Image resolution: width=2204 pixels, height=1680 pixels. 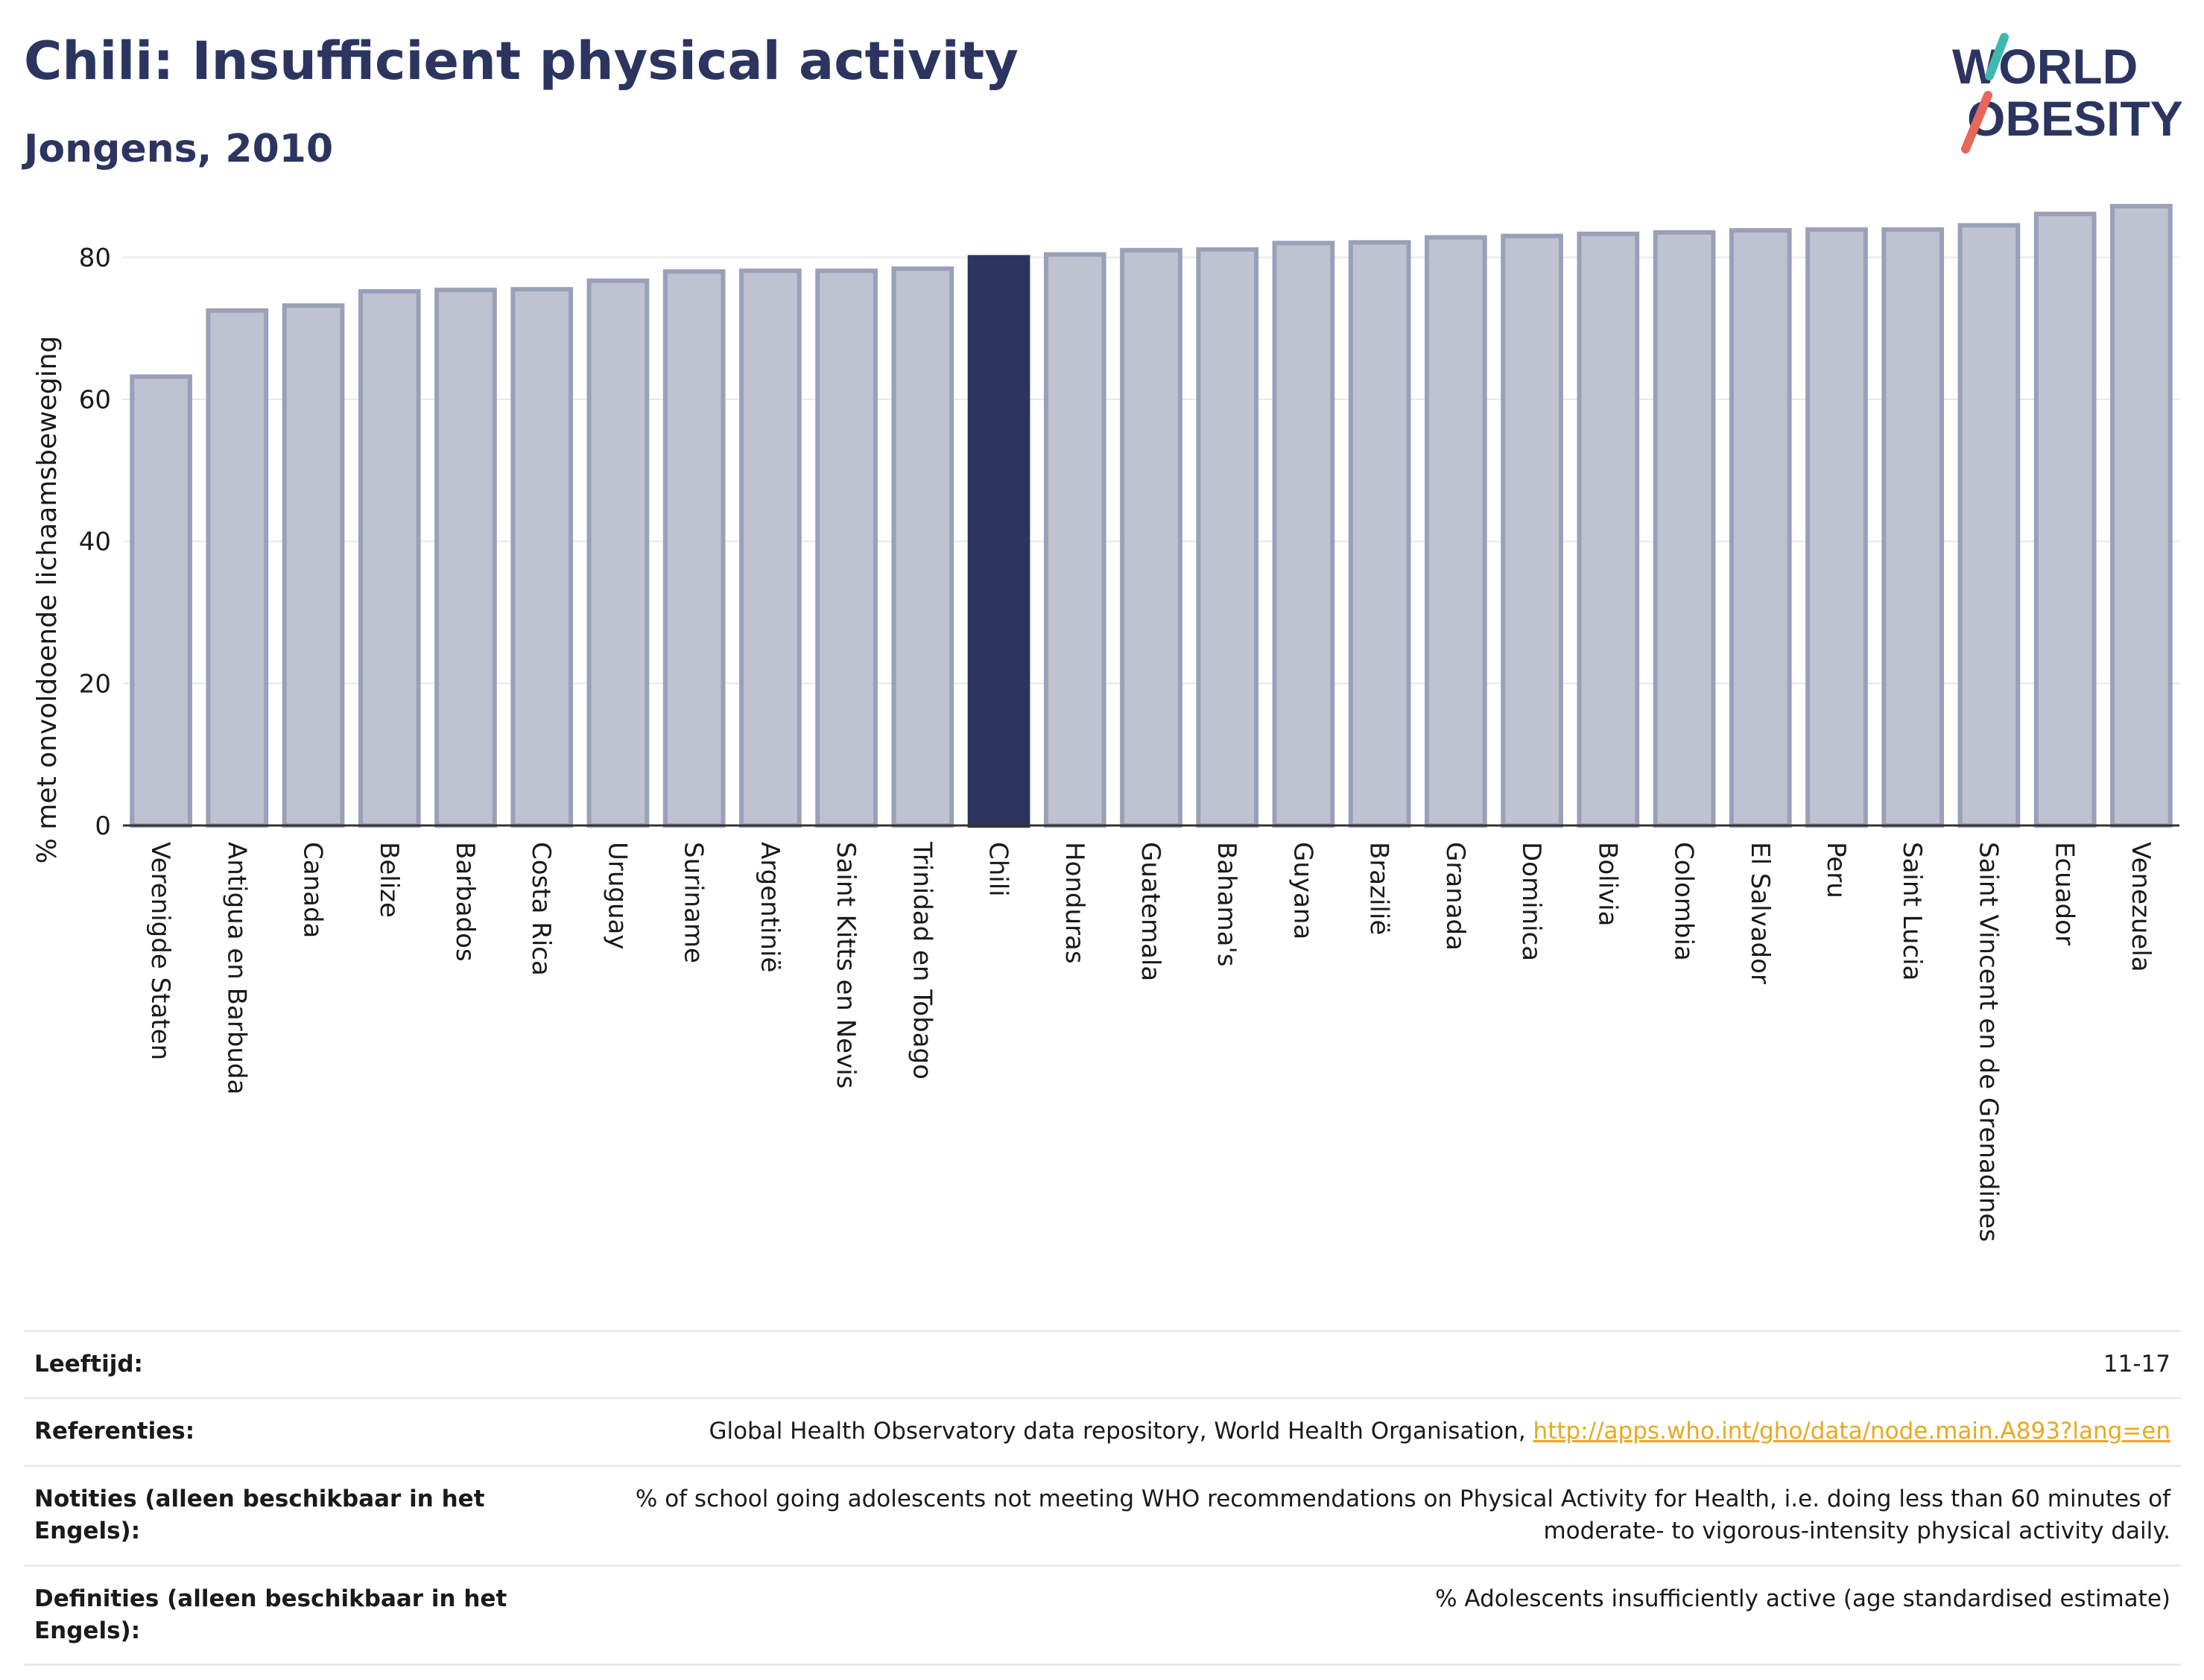 What do you see at coordinates (541, 909) in the screenshot?
I see `x-tick-label: Costa Rica` at bounding box center [541, 909].